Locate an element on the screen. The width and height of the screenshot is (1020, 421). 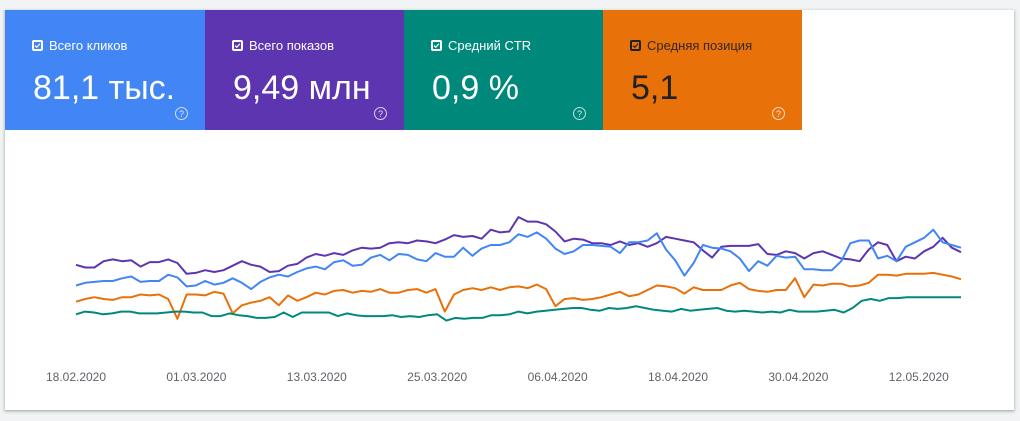
tile-label: Всего показов is located at coordinates (291, 45).